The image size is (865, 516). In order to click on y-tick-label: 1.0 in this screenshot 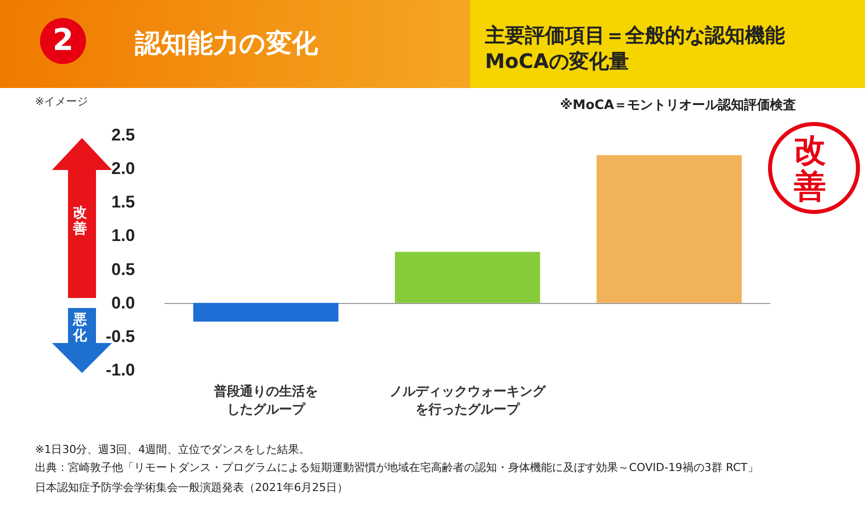, I will do `click(123, 236)`.